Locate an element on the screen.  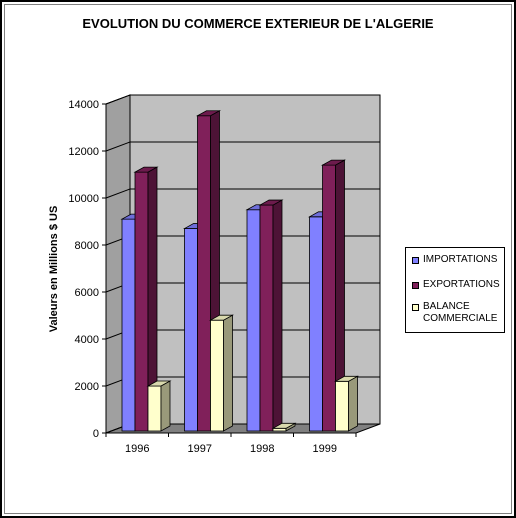
y-tick-label: 12000 is located at coordinates (83, 152).